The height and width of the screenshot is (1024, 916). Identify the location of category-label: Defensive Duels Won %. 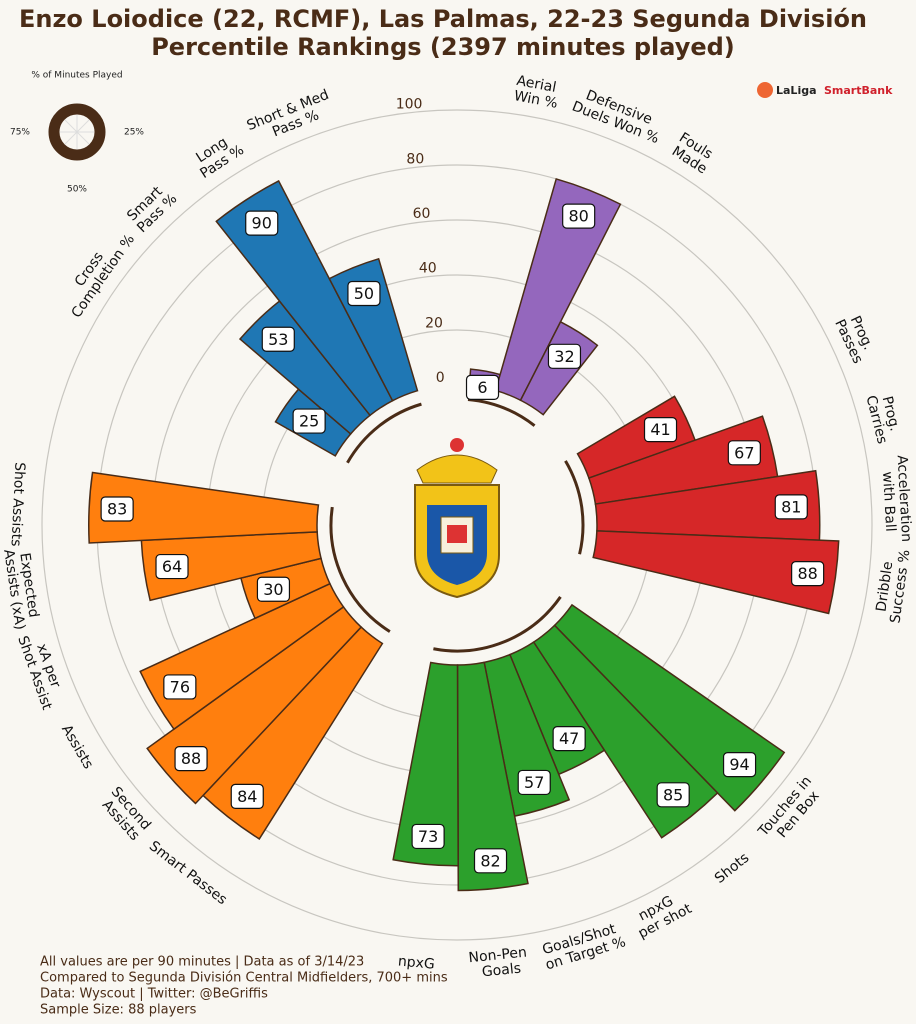
(618, 115).